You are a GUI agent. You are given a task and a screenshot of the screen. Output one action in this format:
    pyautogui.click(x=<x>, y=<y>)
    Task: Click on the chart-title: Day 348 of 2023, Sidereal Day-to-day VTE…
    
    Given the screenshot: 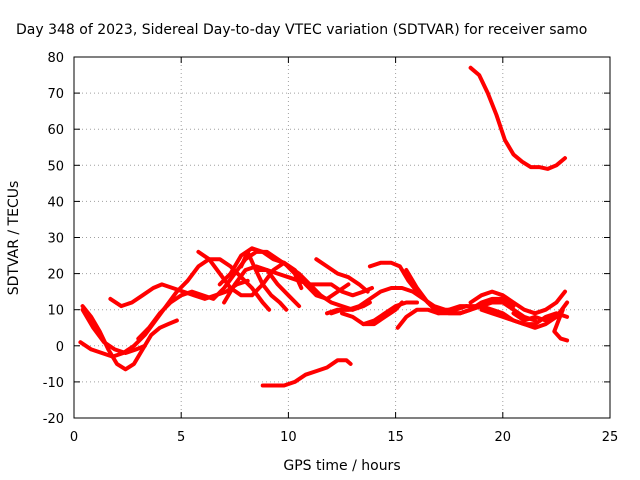 What is the action you would take?
    pyautogui.click(x=301, y=30)
    